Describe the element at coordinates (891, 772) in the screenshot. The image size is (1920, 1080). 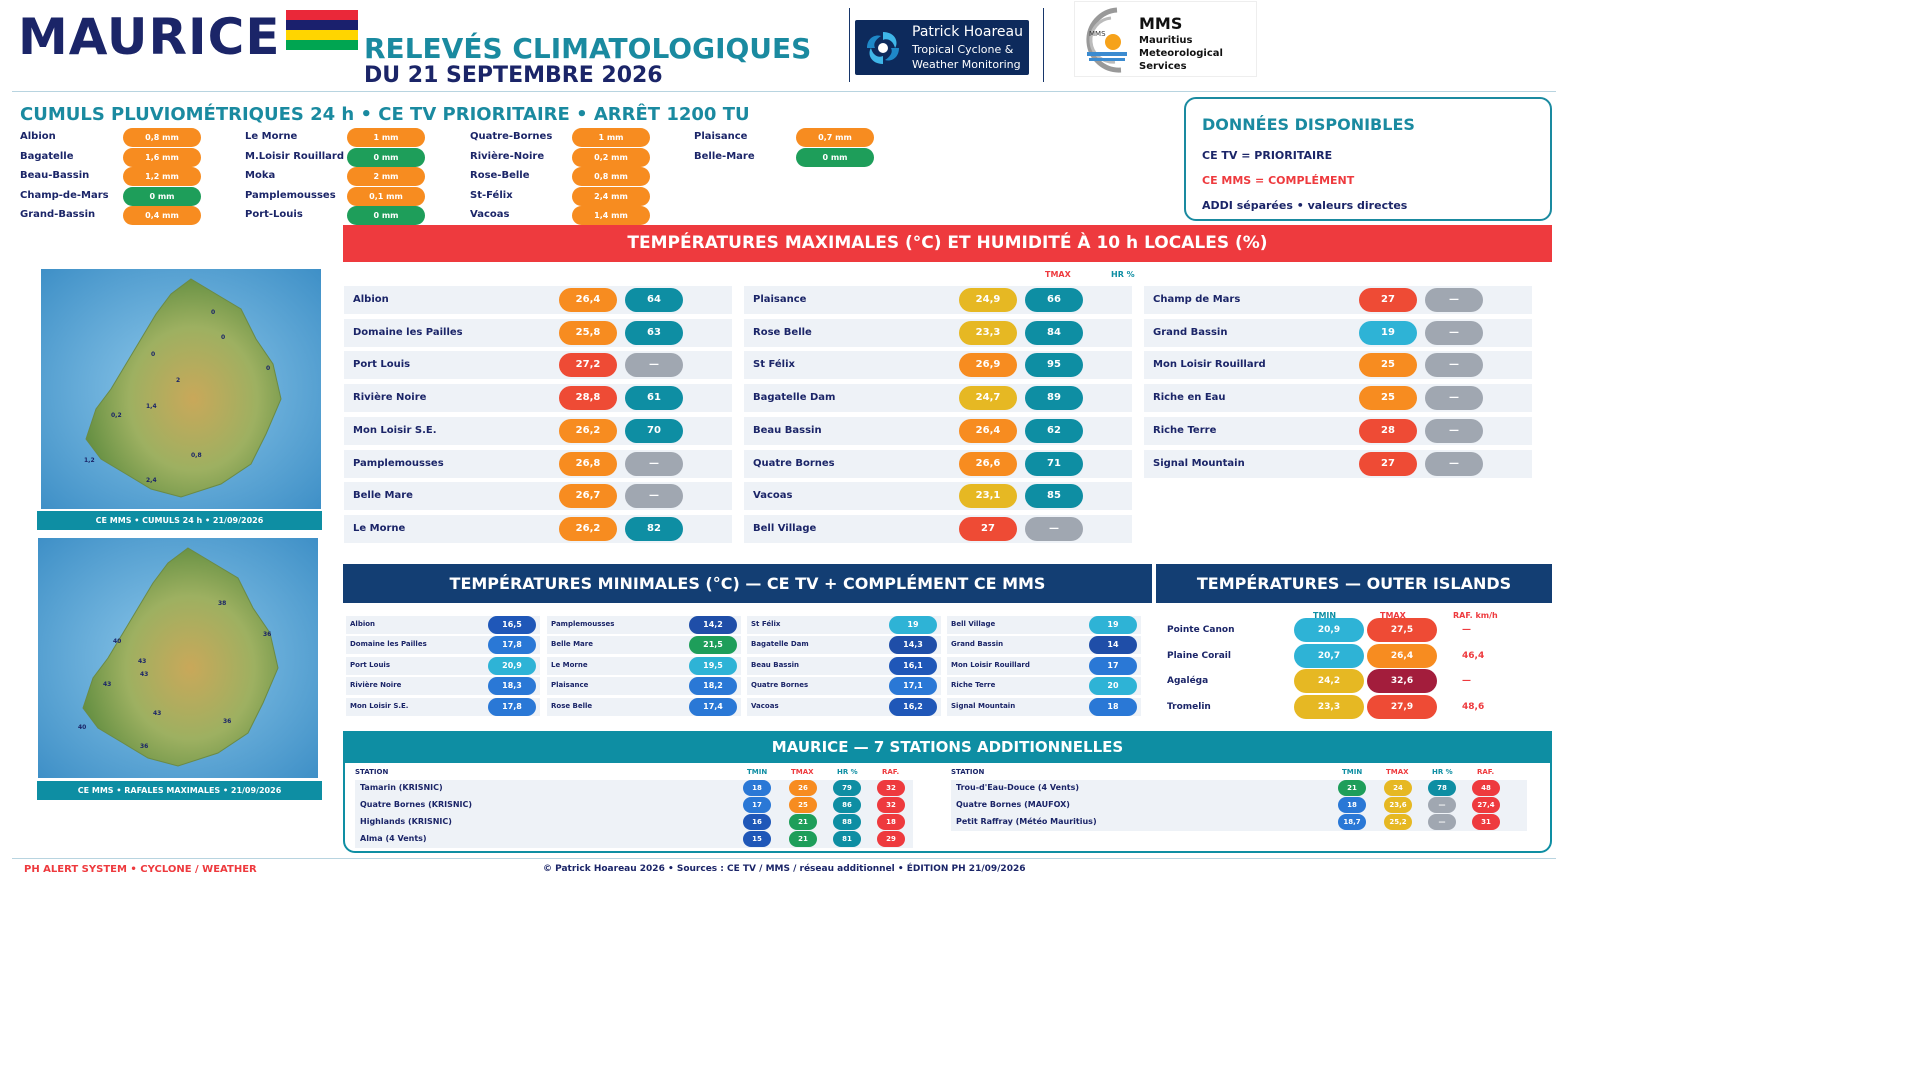
I see `additional-gust-header: RAF.` at that location.